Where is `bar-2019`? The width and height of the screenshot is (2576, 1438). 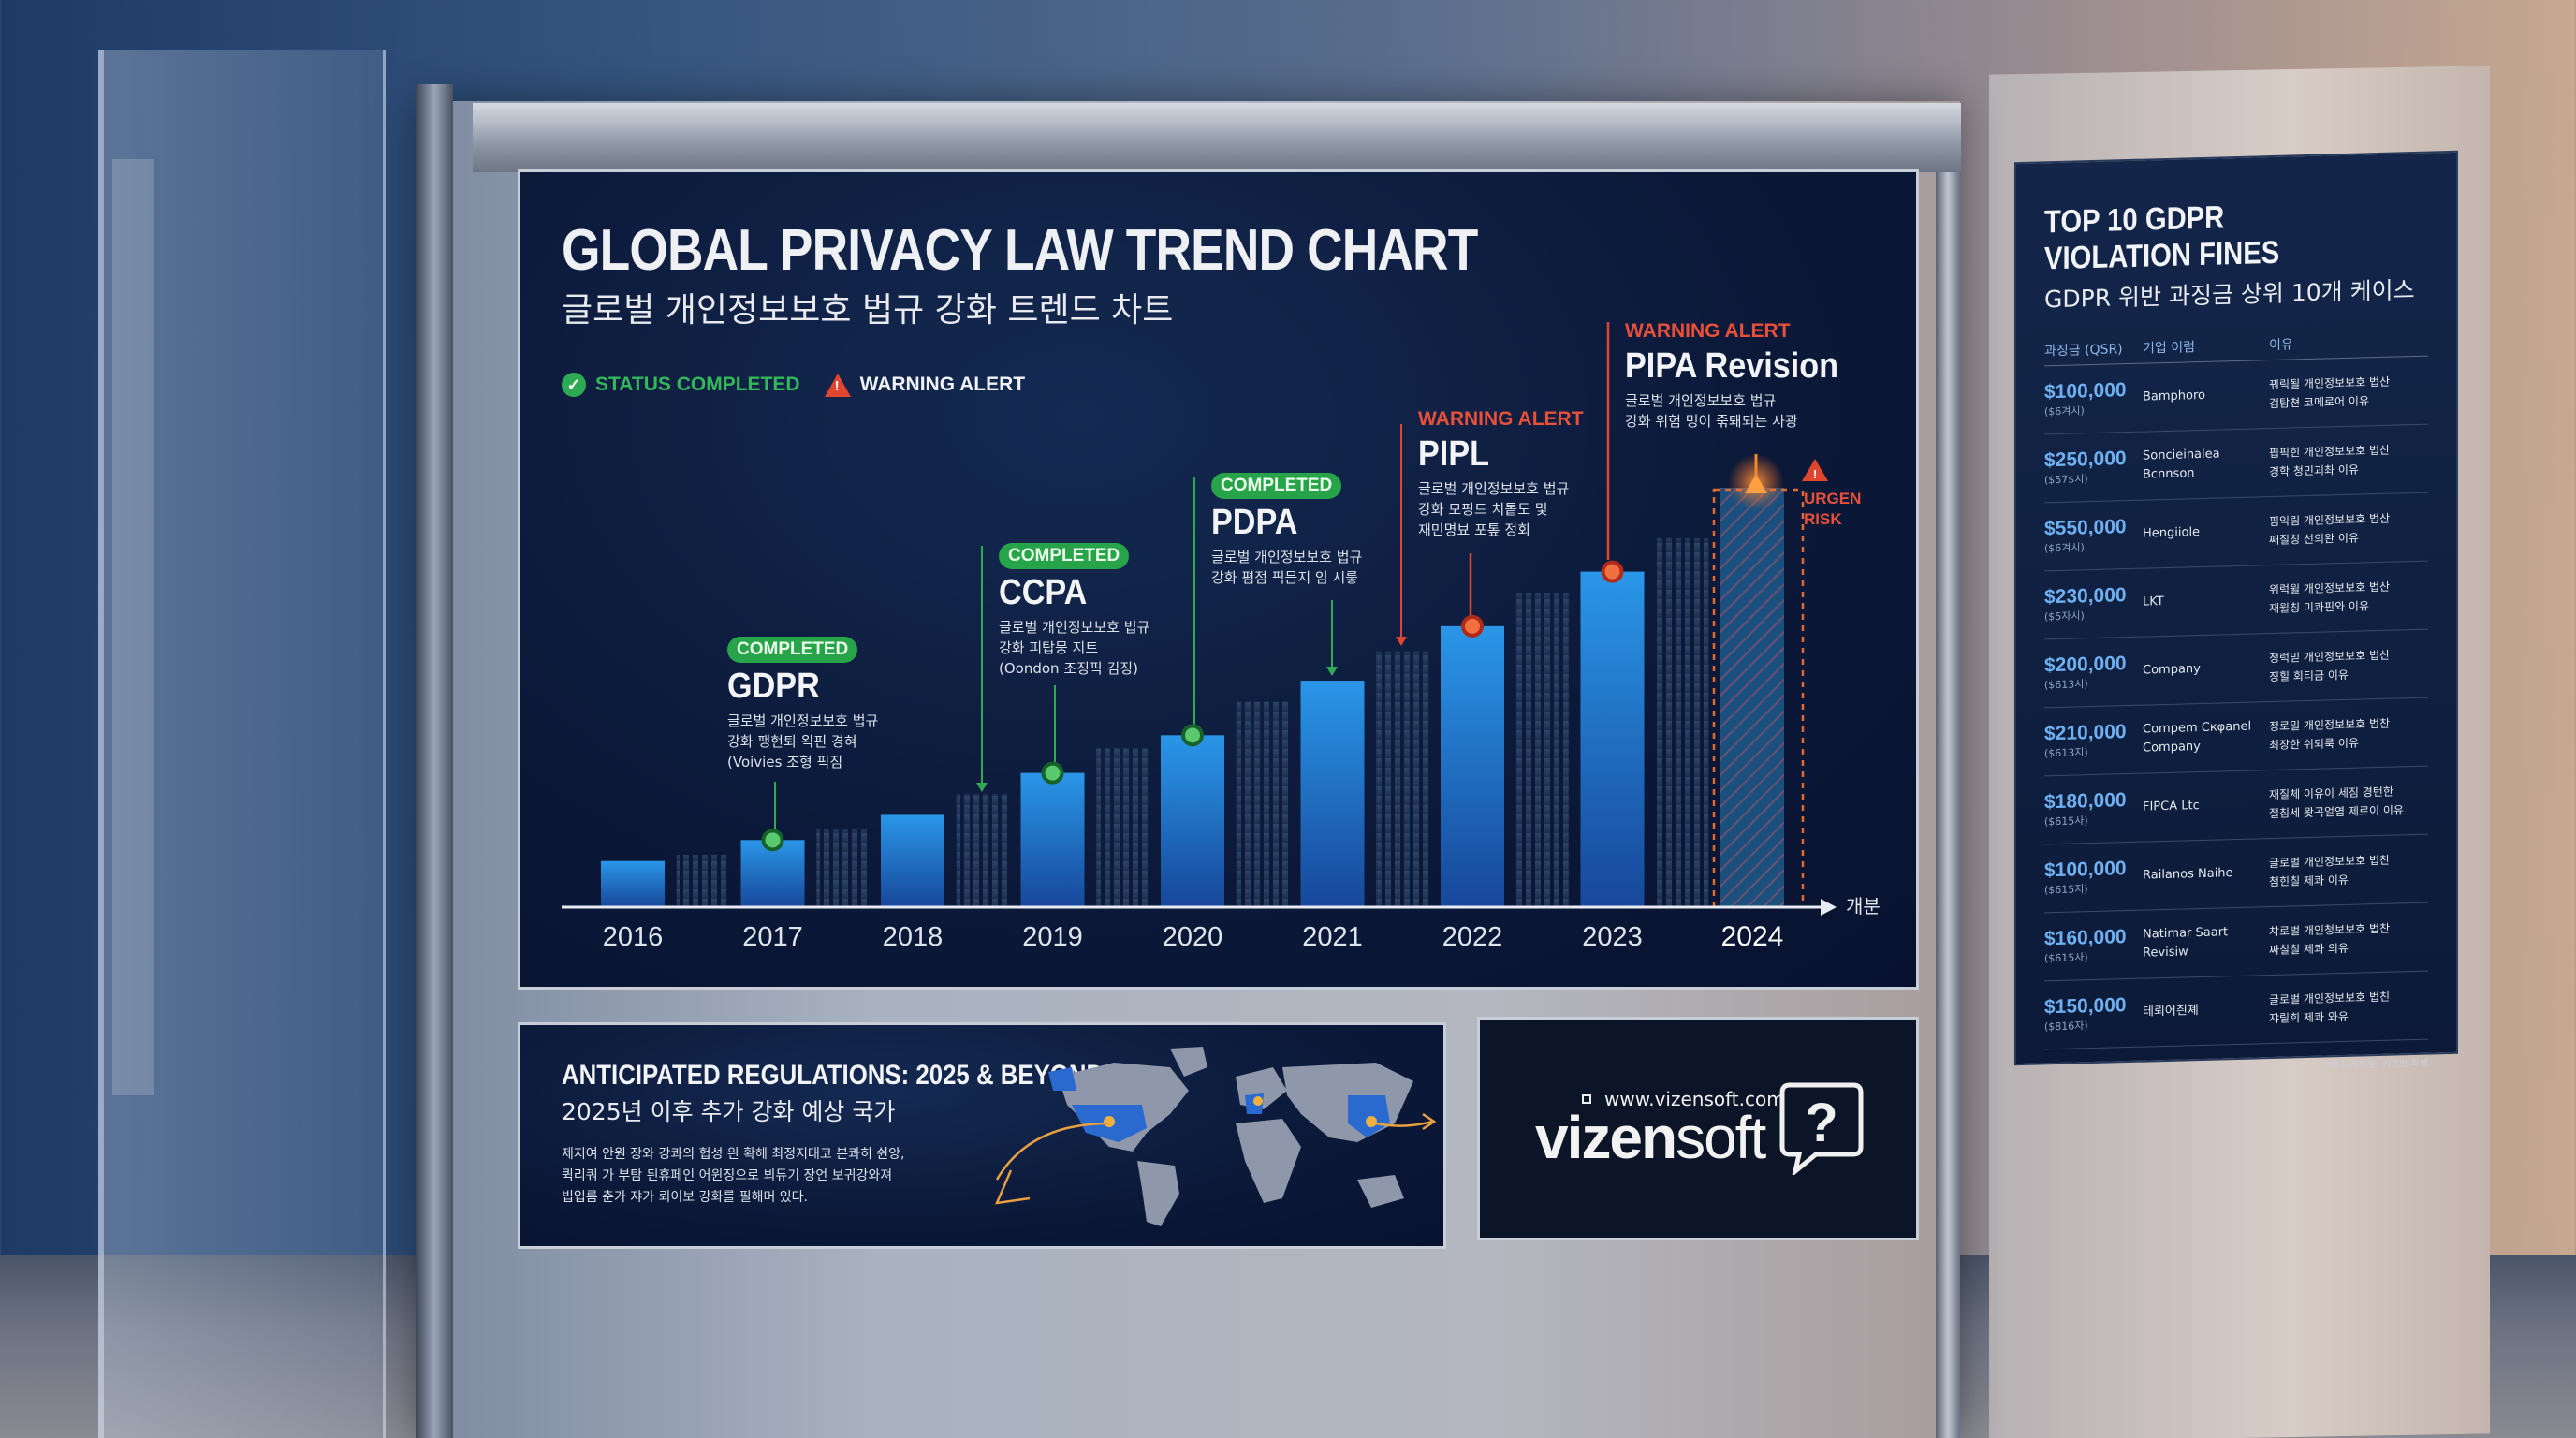
bar-2019 is located at coordinates (1052, 839).